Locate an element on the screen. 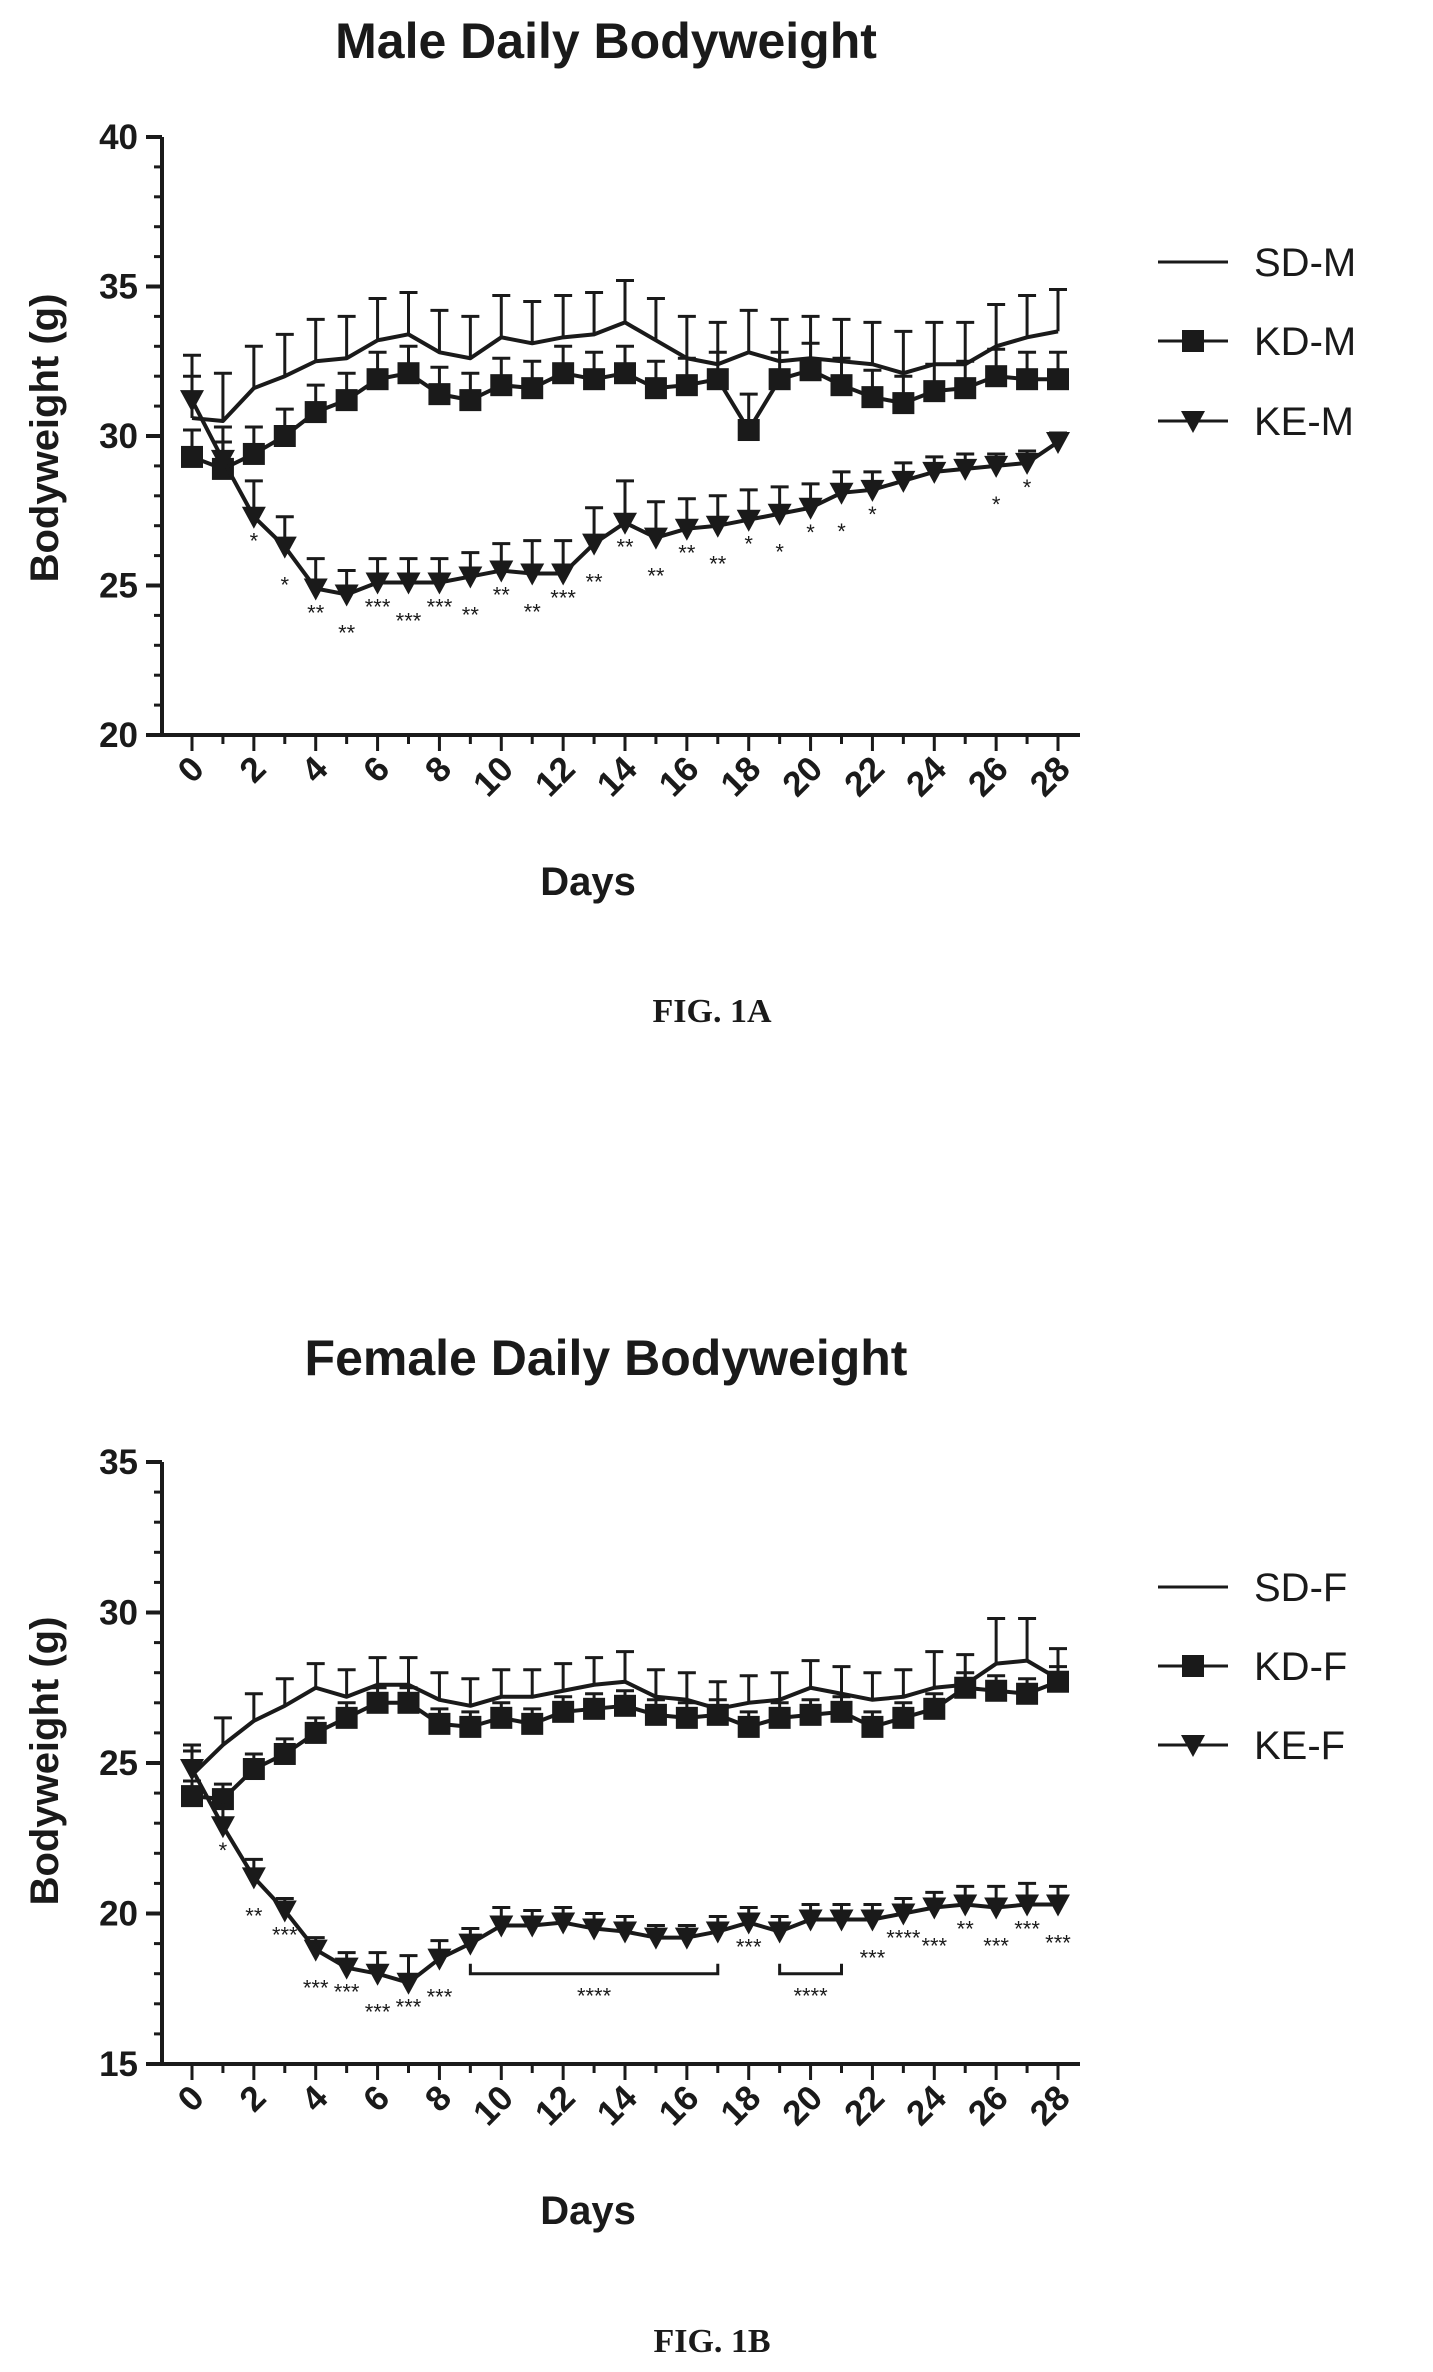  x-tick-label: 0 is located at coordinates (190, 769).